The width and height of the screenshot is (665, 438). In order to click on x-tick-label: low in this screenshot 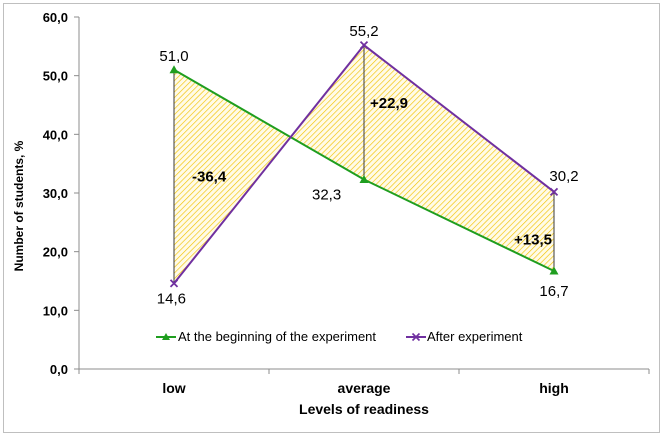, I will do `click(173, 388)`.